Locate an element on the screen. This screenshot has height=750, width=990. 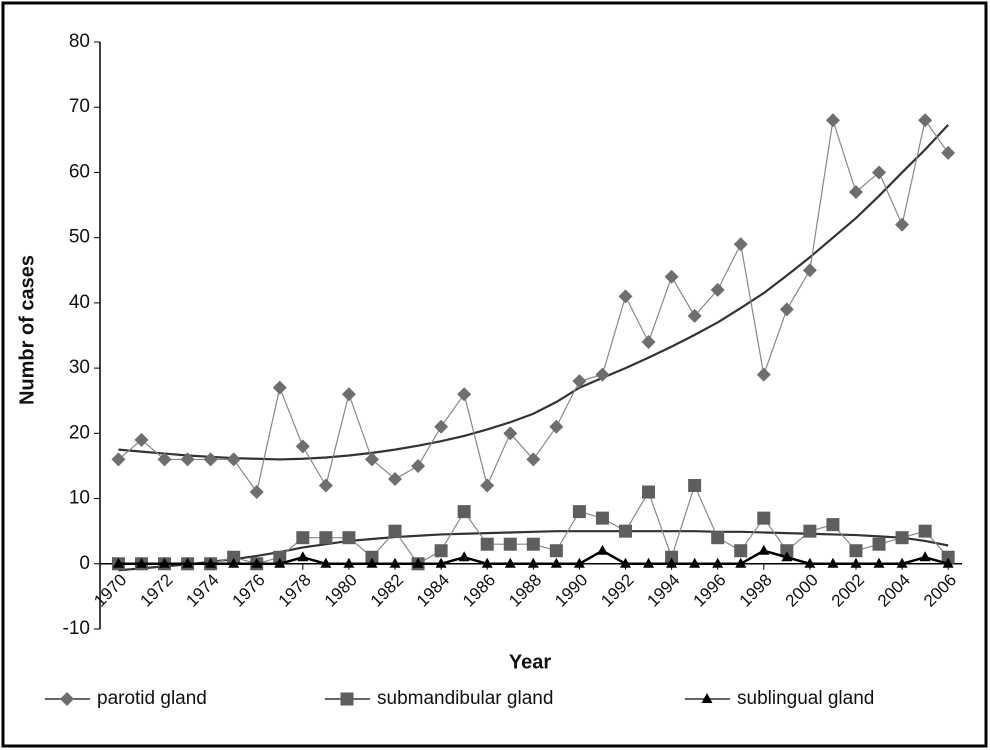
x-tick-label: 1998 is located at coordinates (756, 590).